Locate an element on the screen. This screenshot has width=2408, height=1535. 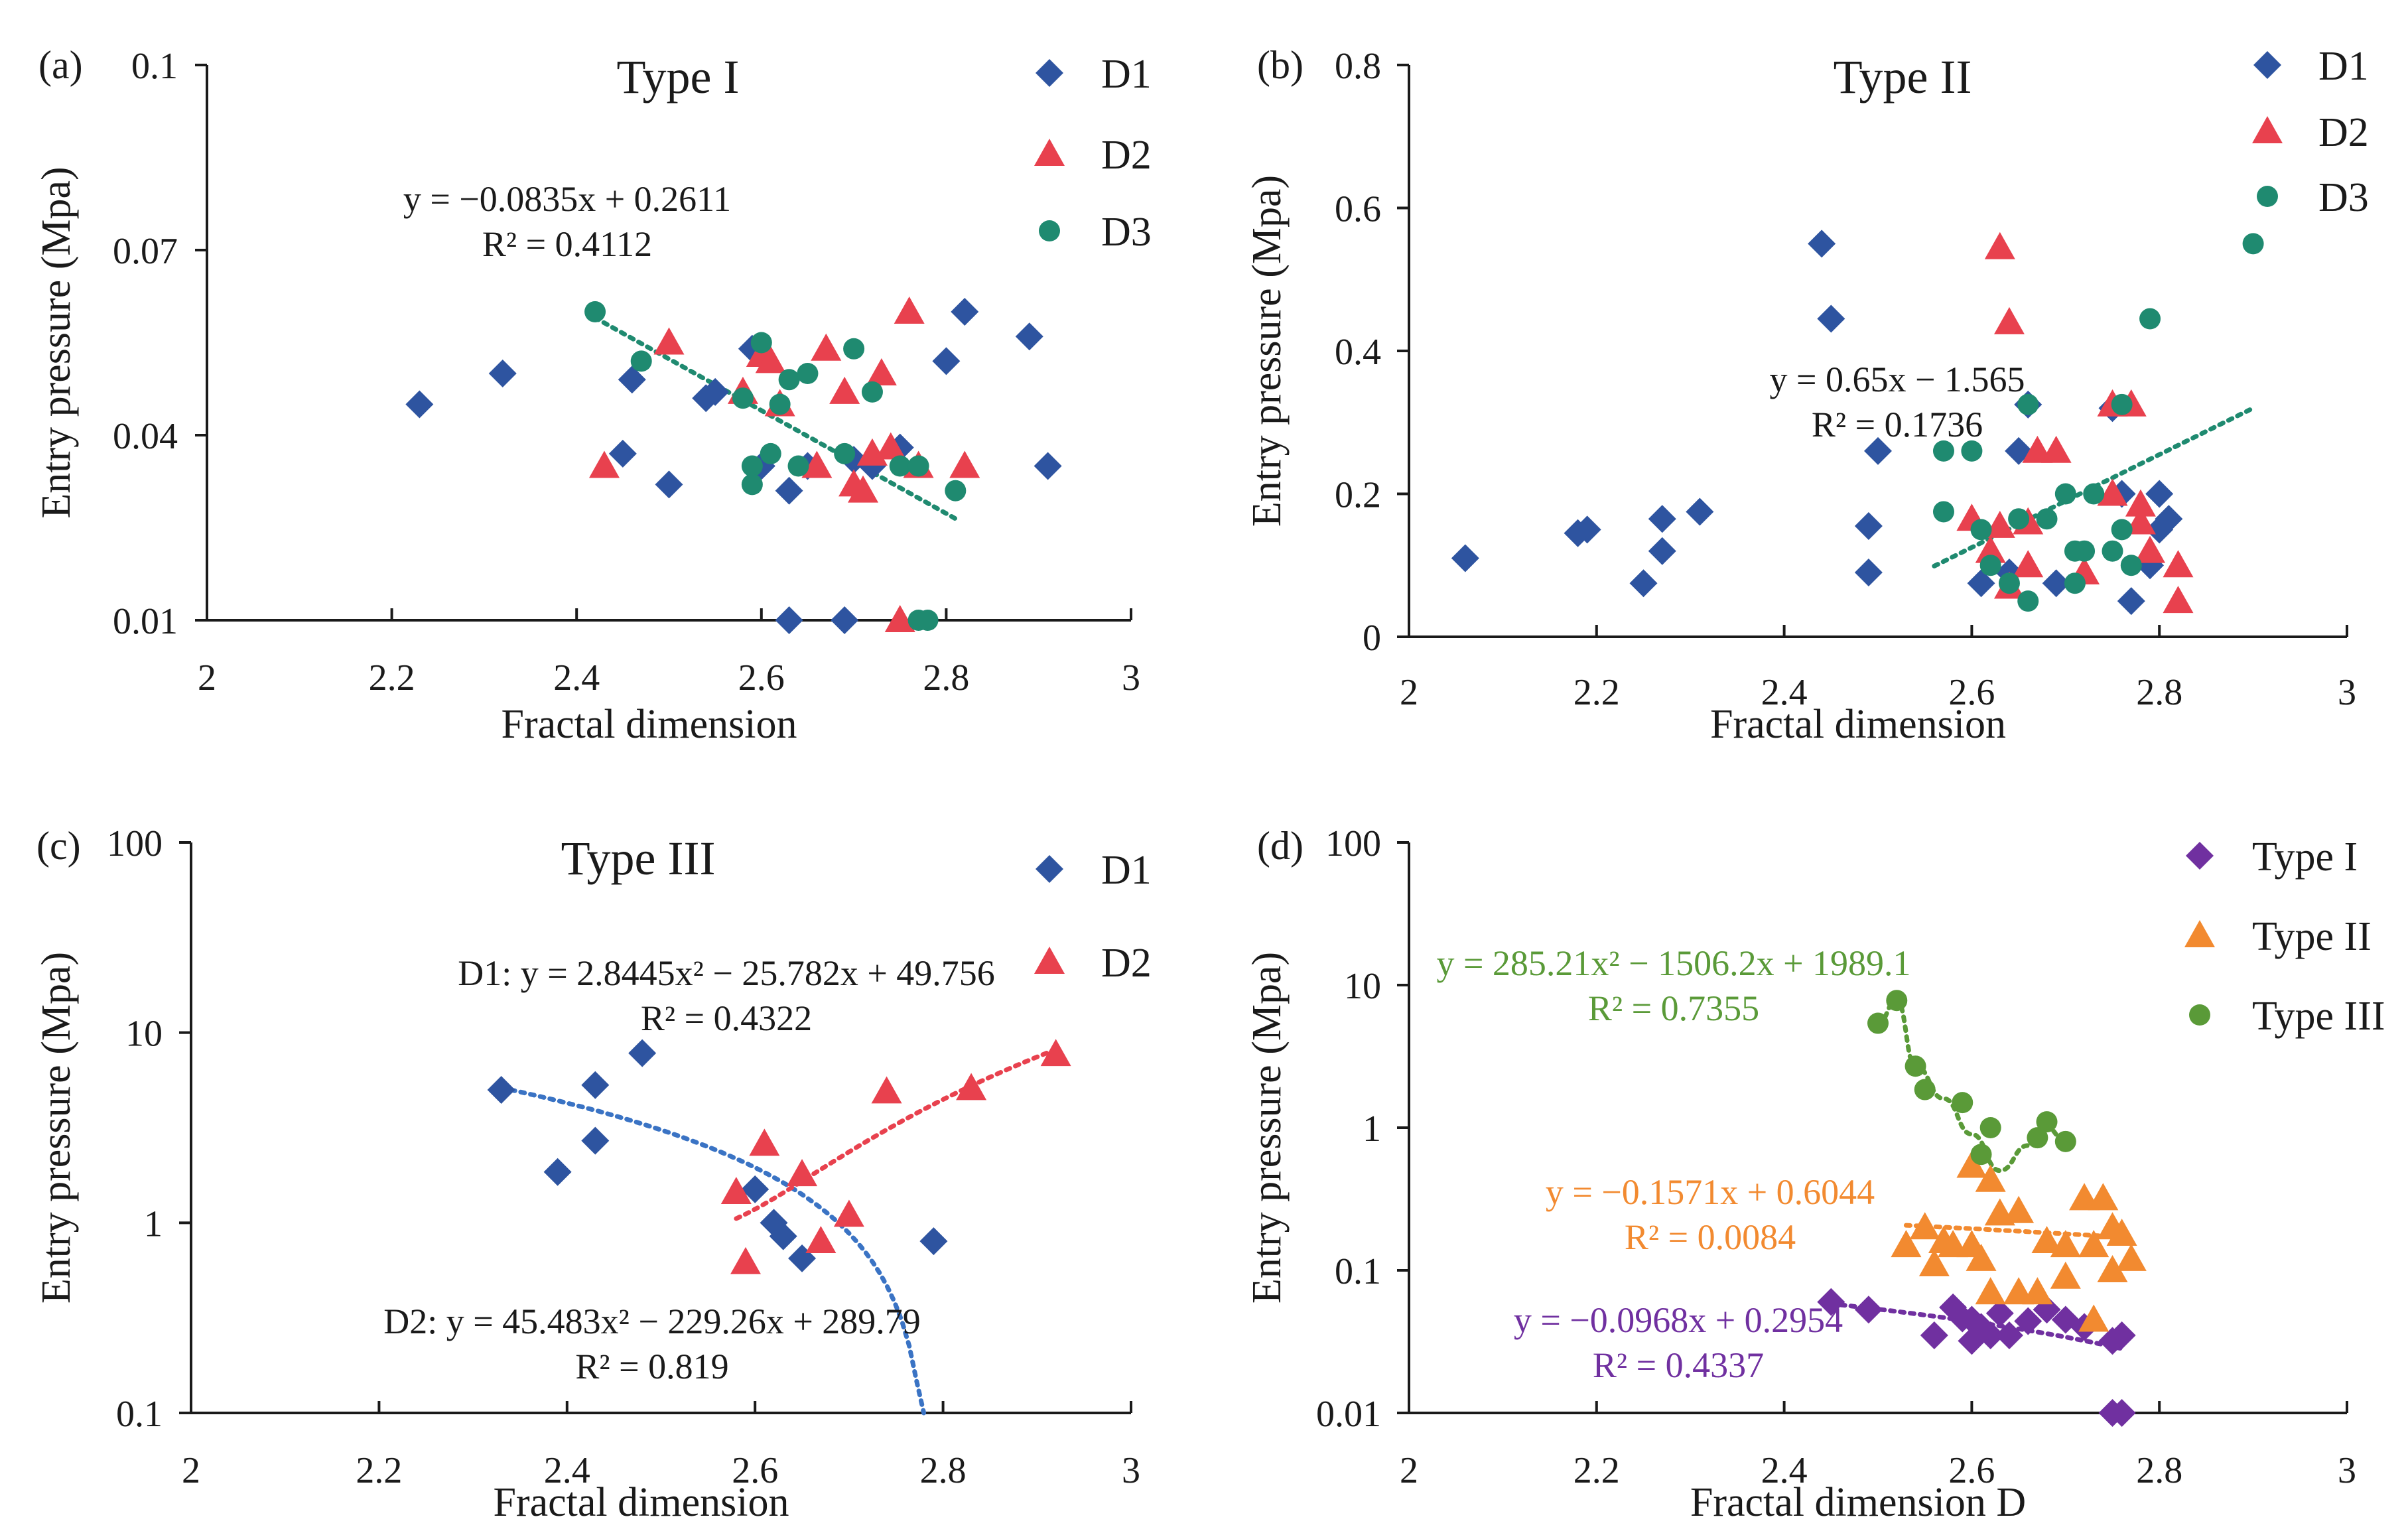
trendline-d2 is located at coordinates (896, 1134).